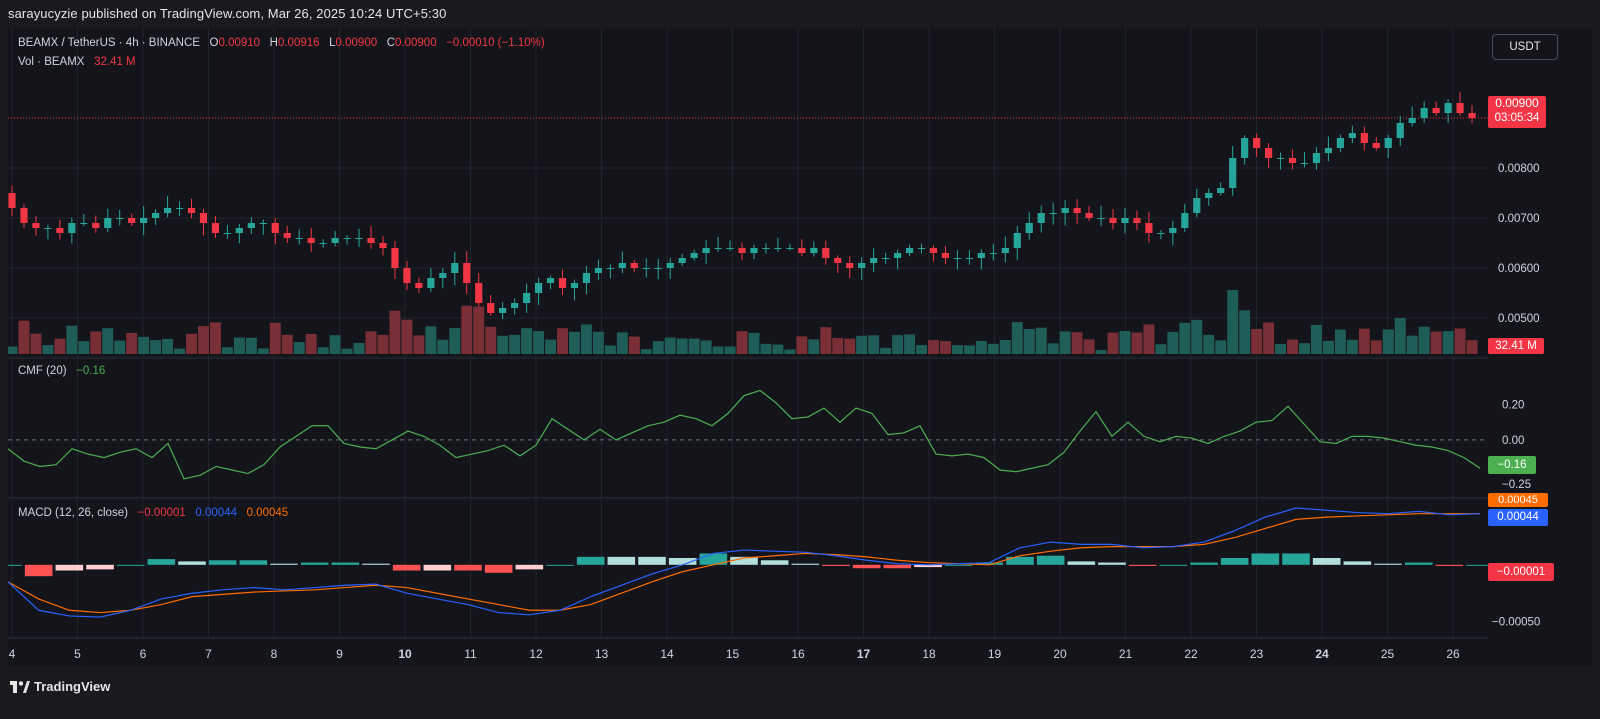  Describe the element at coordinates (298, 43) in the screenshot. I see `high-value: 0.00916` at that location.